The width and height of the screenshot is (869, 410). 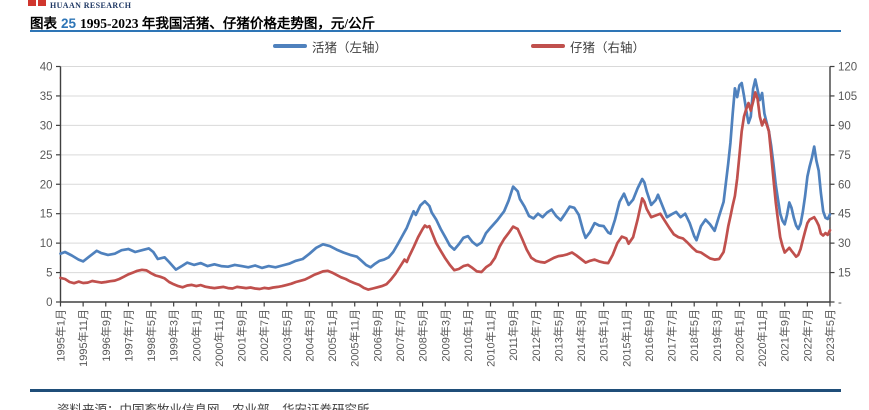 I want to click on x-axis-label: 2007年7月, so click(x=400, y=335).